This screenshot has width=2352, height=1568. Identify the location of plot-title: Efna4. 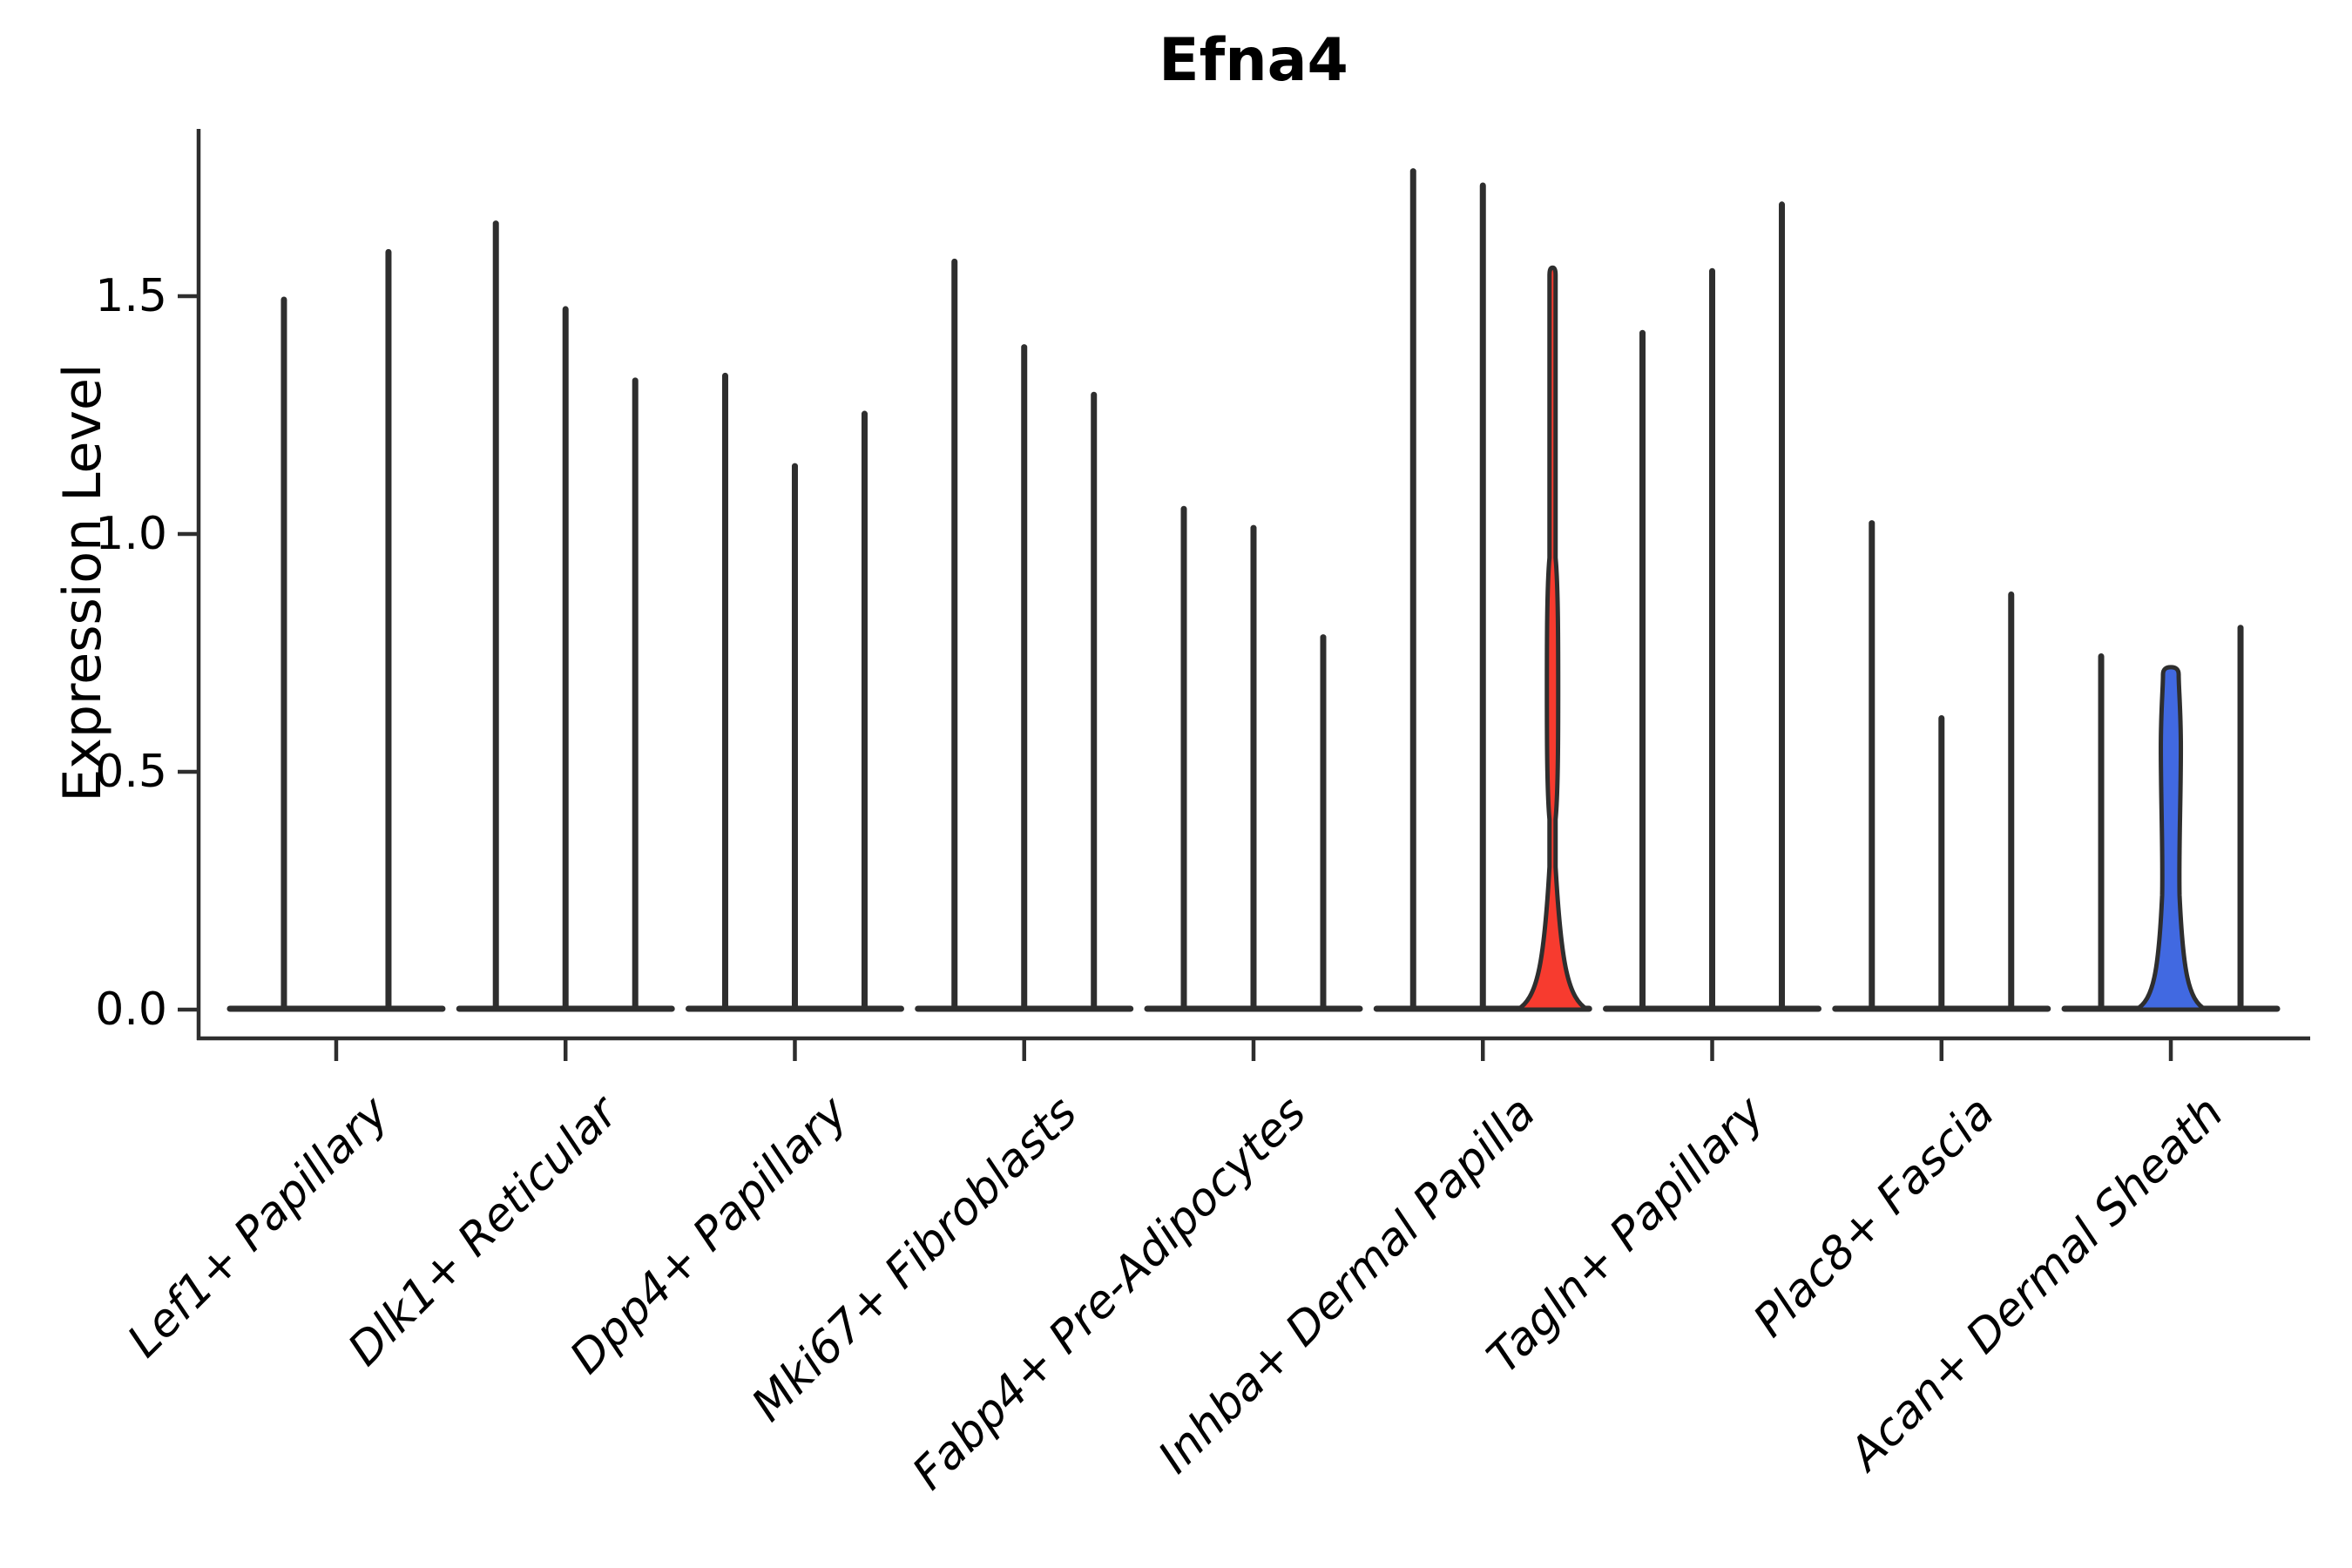
(1253, 61).